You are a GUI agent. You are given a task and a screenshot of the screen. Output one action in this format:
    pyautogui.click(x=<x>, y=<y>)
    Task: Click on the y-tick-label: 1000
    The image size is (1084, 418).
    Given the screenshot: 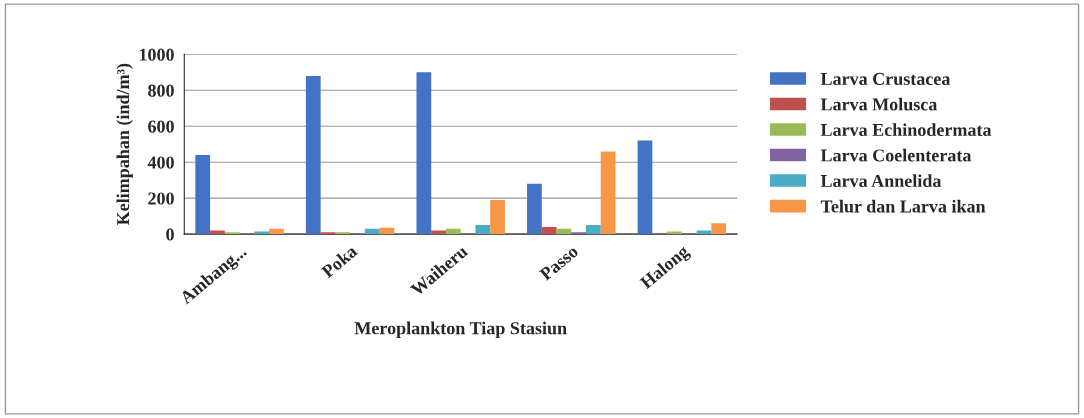 What is the action you would take?
    pyautogui.click(x=156, y=54)
    